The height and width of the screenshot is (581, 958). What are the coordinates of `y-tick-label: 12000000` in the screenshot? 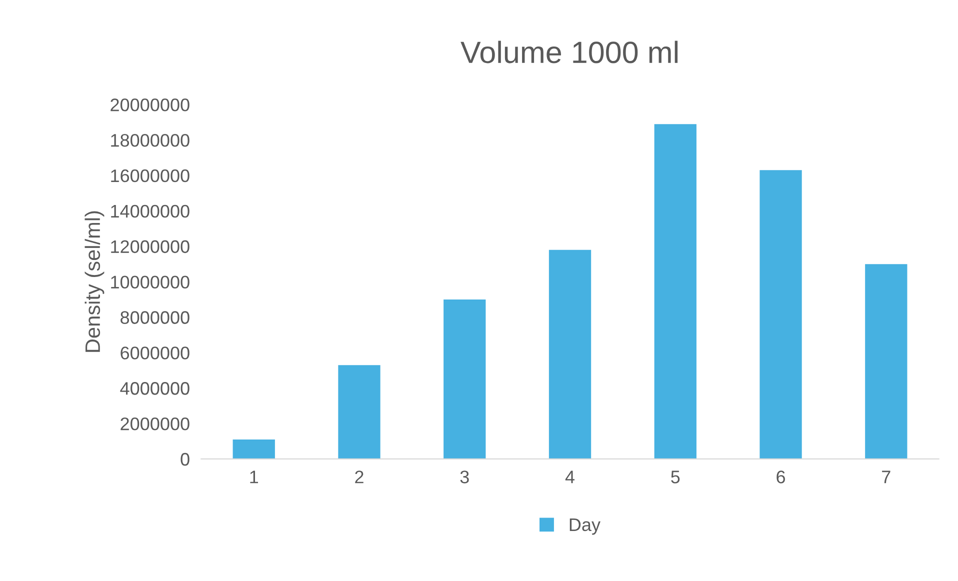 It's located at (150, 247).